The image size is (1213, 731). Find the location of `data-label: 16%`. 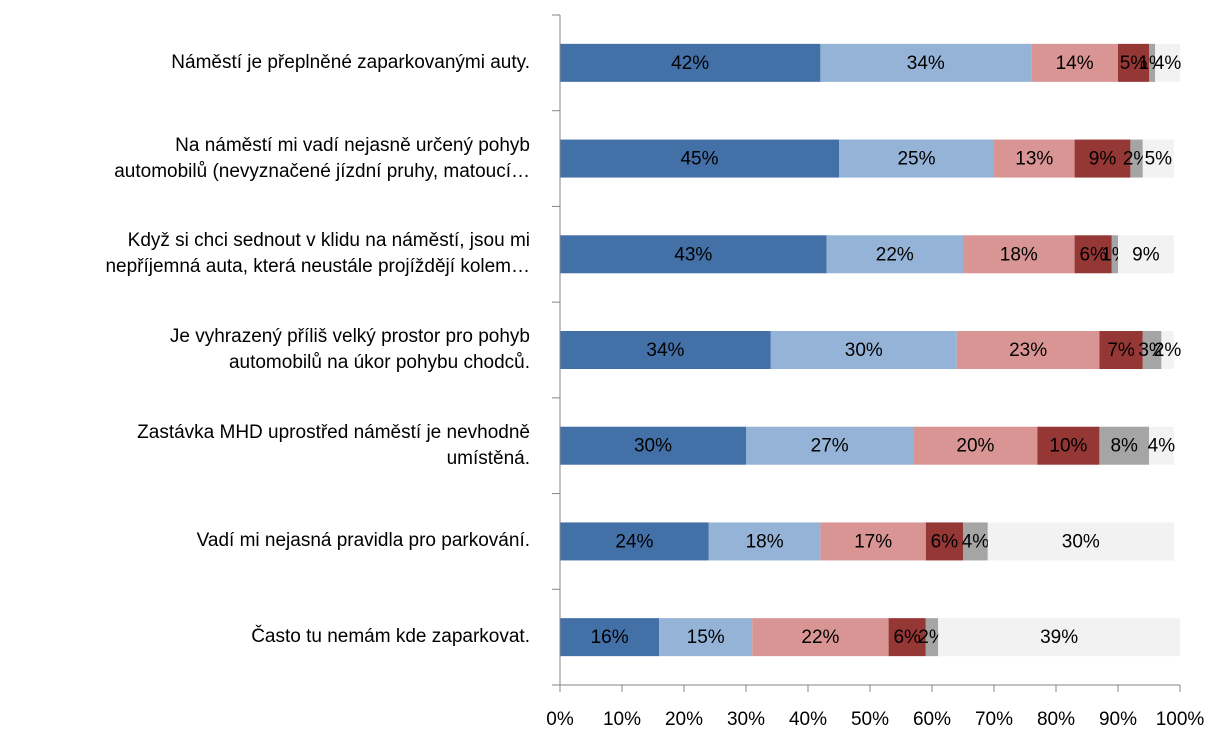

data-label: 16% is located at coordinates (610, 637).